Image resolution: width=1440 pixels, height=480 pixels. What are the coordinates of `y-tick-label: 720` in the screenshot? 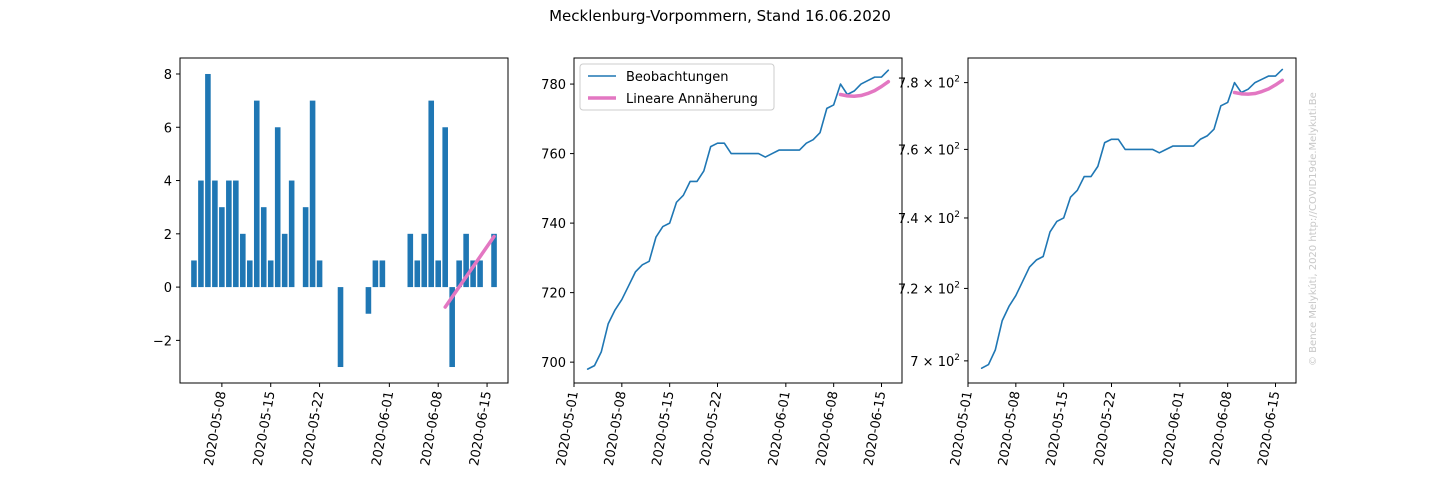 It's located at (553, 294).